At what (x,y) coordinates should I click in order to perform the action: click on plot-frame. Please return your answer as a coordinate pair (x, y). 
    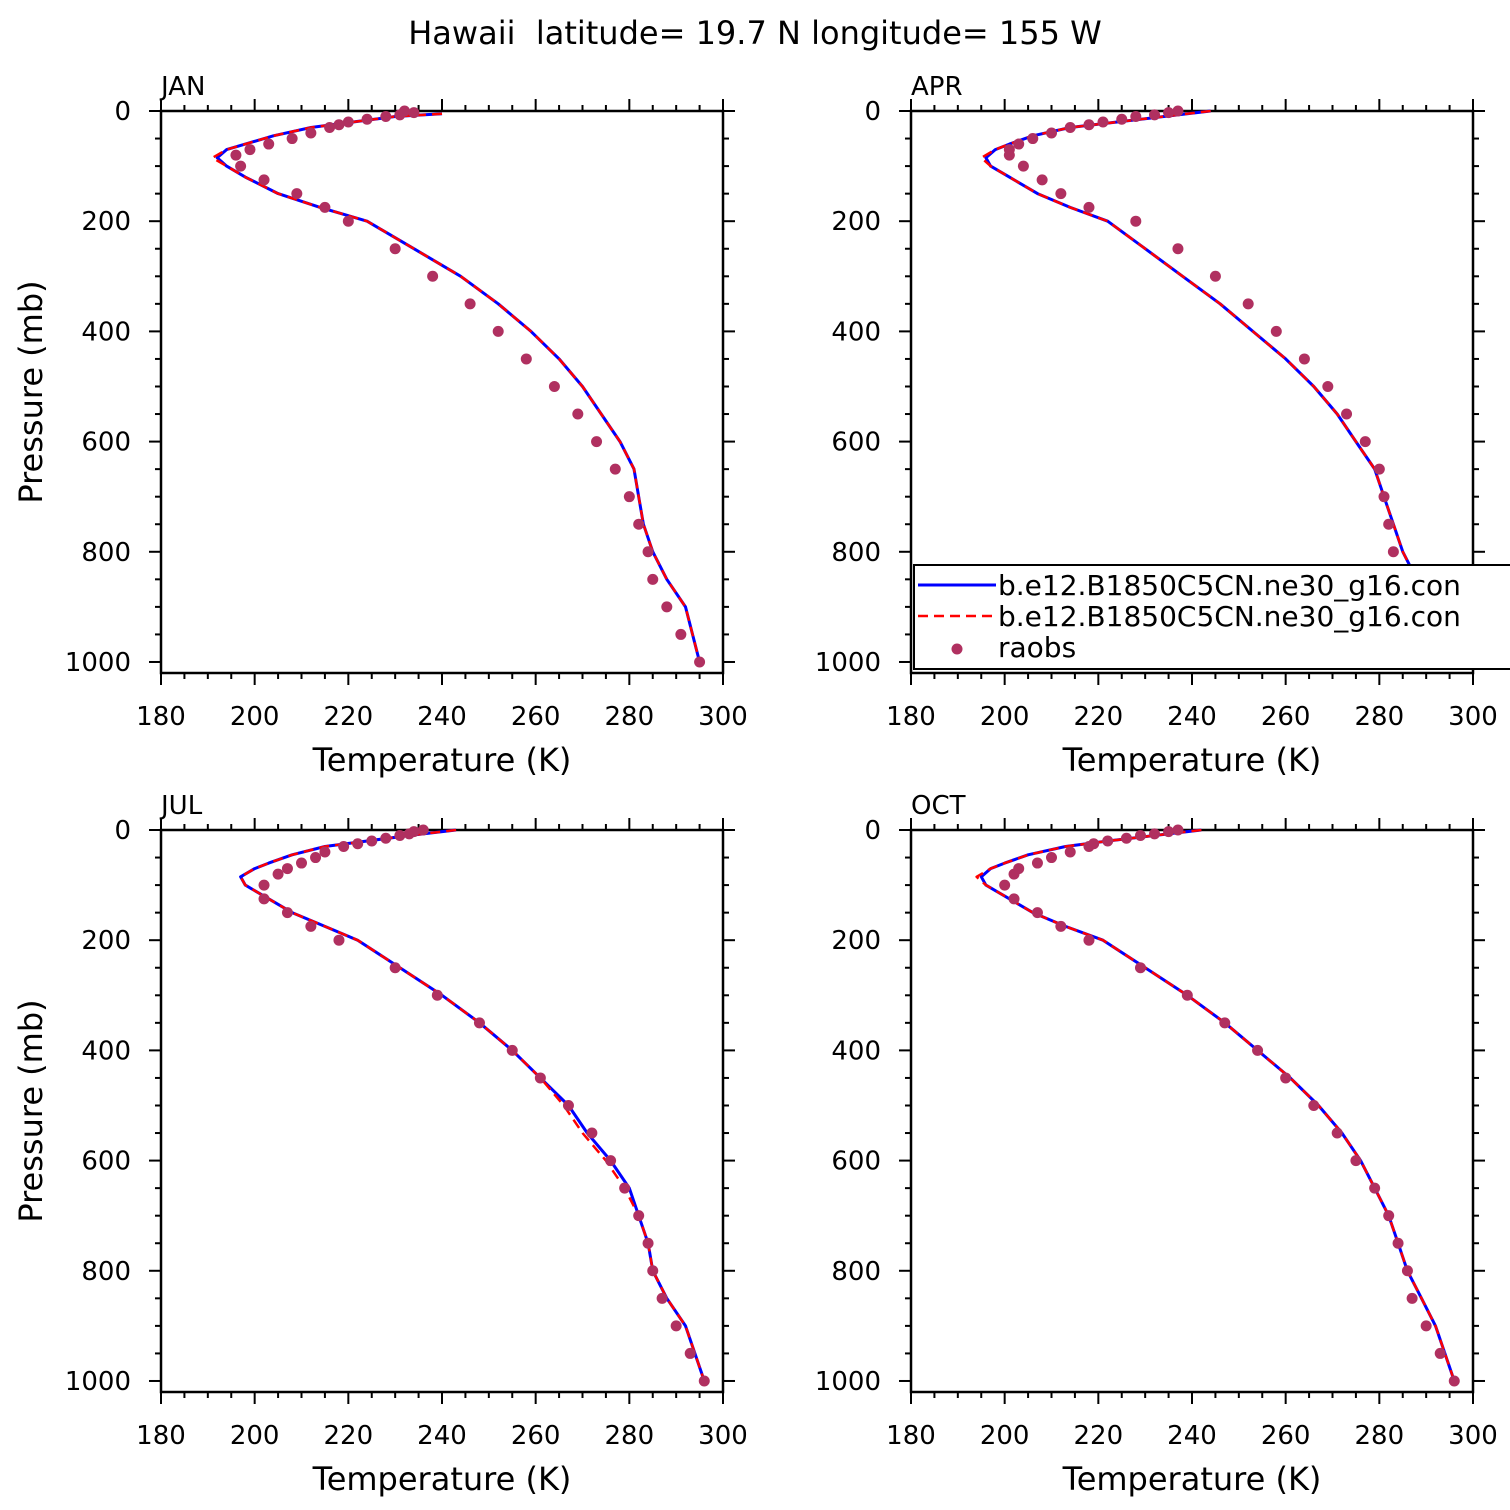
    Looking at the image, I should click on (442, 1111).